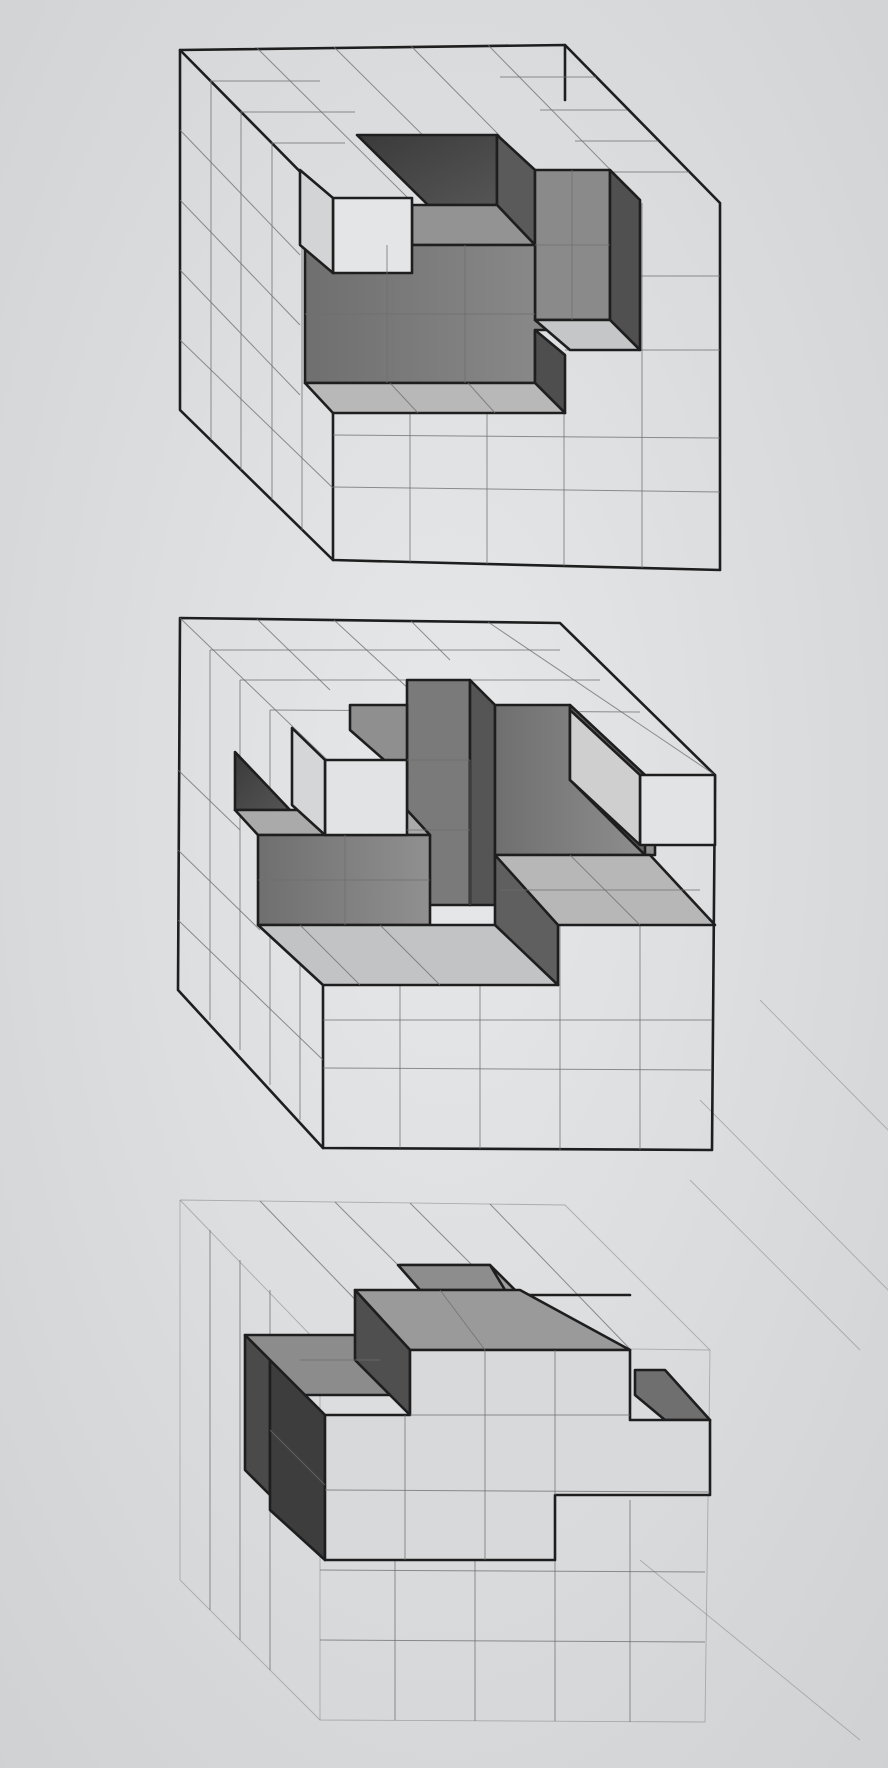 Image resolution: width=888 pixels, height=1768 pixels. Describe the element at coordinates (490, 1424) in the screenshot. I see `block-grid` at that location.